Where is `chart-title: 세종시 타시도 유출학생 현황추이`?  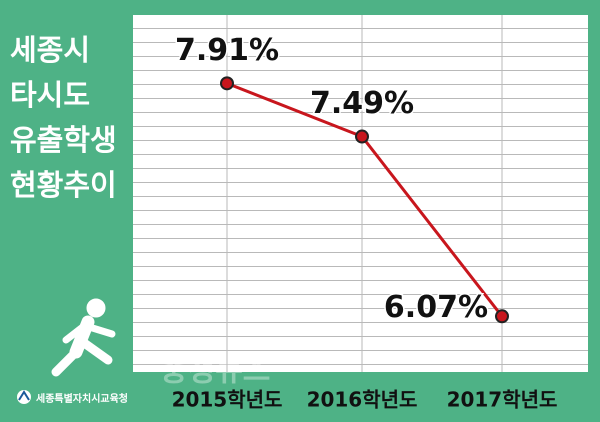
chart-title: 세종시 타시도 유출학생 현황추이 is located at coordinates (63, 117).